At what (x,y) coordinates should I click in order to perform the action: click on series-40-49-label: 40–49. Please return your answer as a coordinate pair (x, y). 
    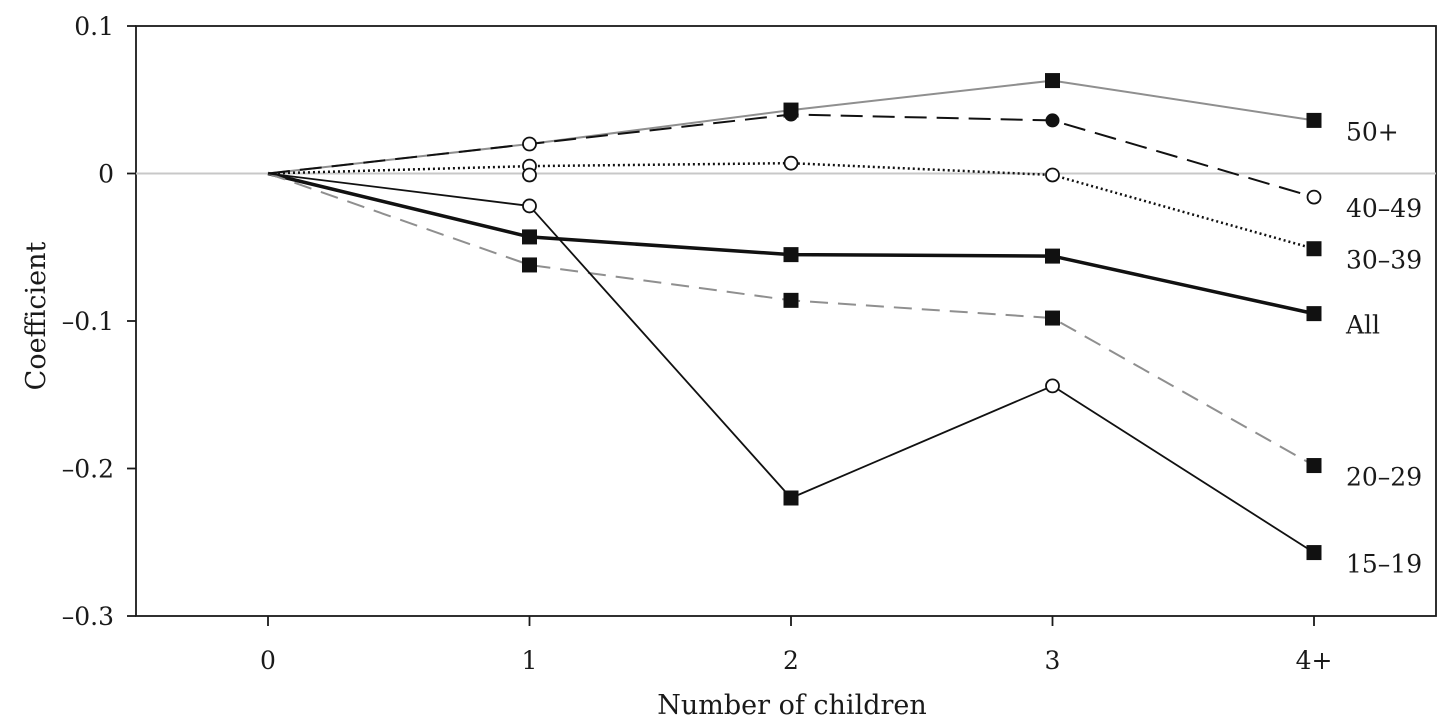
    Looking at the image, I should click on (1384, 208).